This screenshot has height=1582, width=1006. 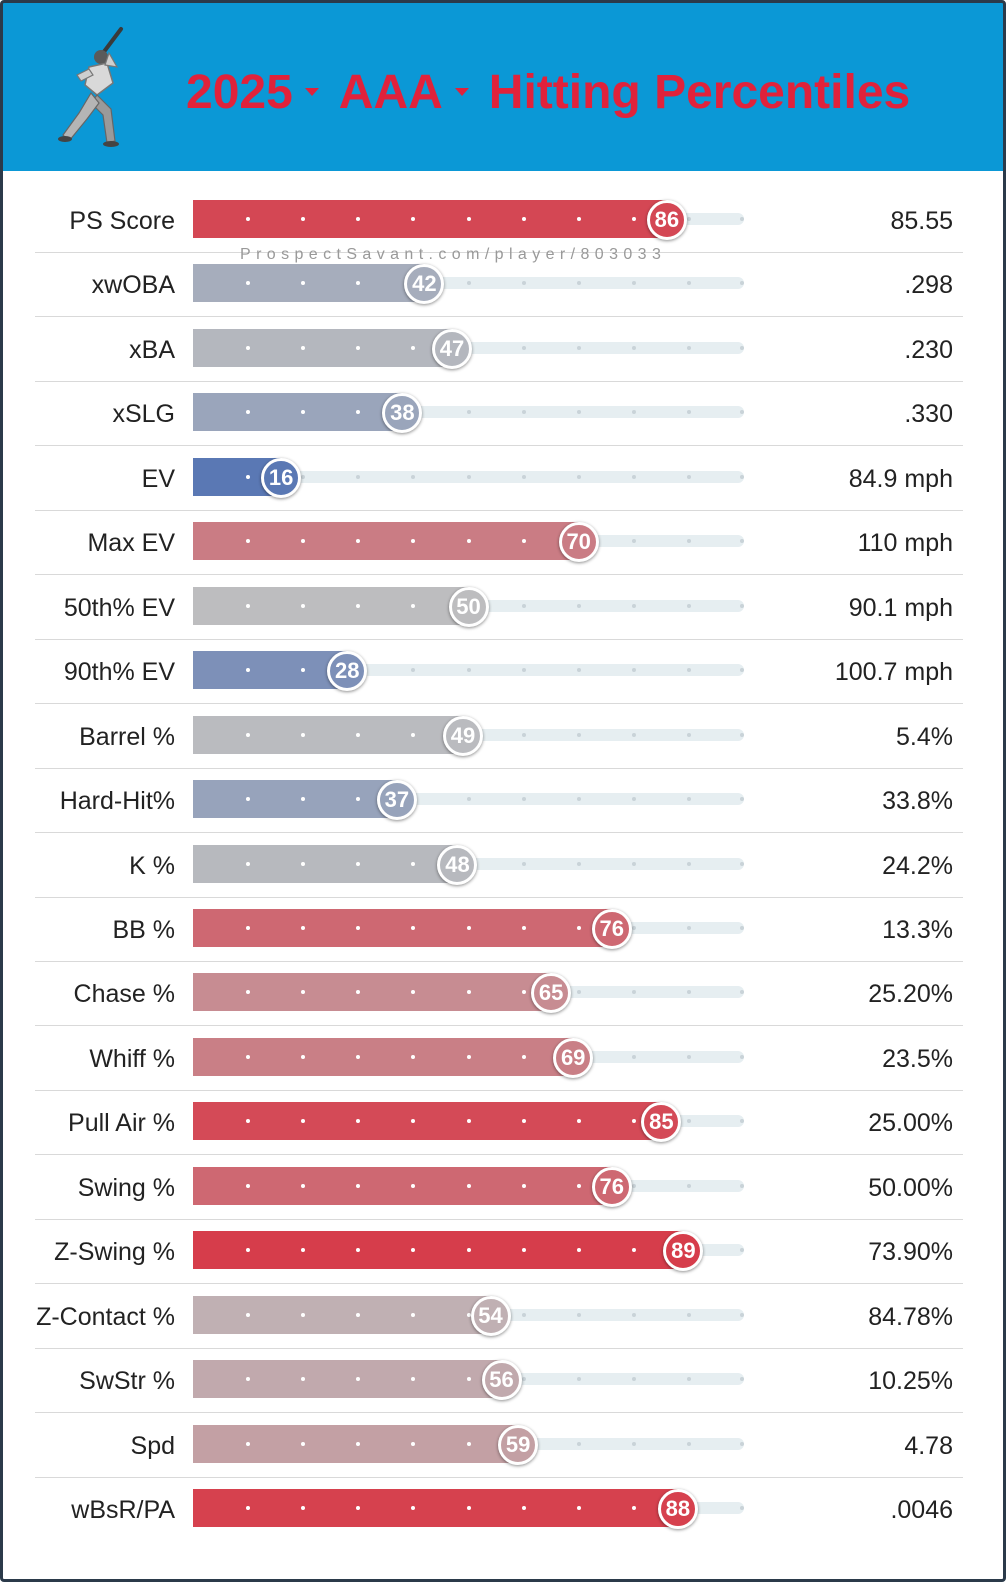 I want to click on year-dropdown: 2025, so click(x=262, y=92).